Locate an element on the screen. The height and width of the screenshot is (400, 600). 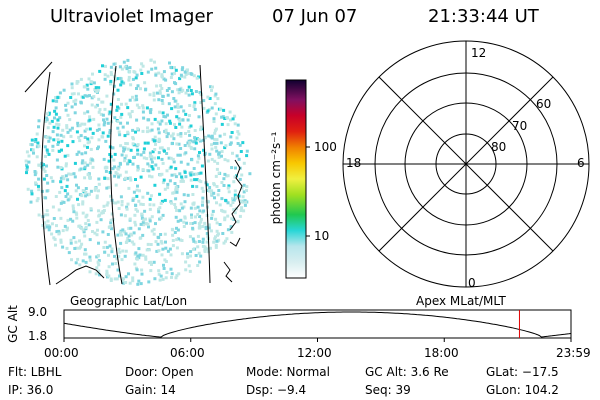
y-min-label: 1.8 is located at coordinates (38, 336).